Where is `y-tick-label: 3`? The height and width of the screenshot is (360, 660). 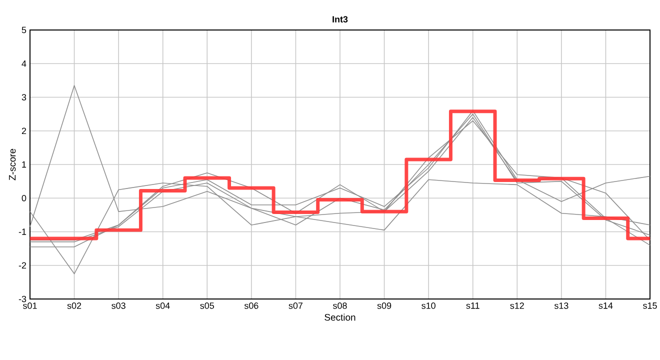 y-tick-label: 3 is located at coordinates (24, 97).